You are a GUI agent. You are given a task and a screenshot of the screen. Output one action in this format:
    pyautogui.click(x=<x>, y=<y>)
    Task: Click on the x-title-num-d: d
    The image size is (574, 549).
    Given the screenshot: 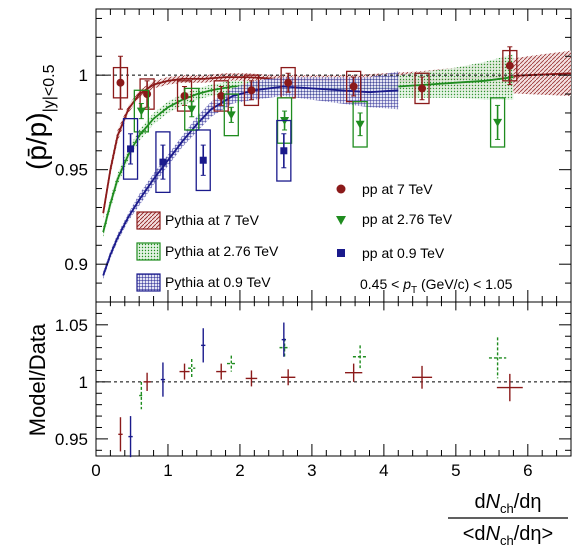 What is the action you would take?
    pyautogui.click(x=479, y=502)
    